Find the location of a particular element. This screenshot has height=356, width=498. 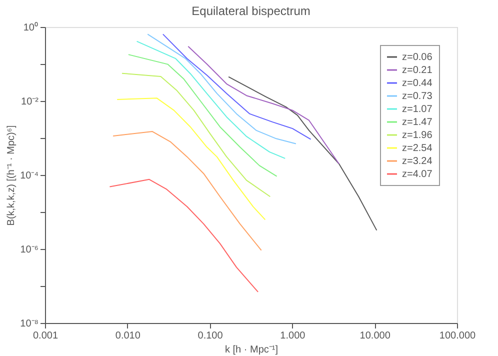

y-tick-label: 10⁻⁸ is located at coordinates (29, 324).